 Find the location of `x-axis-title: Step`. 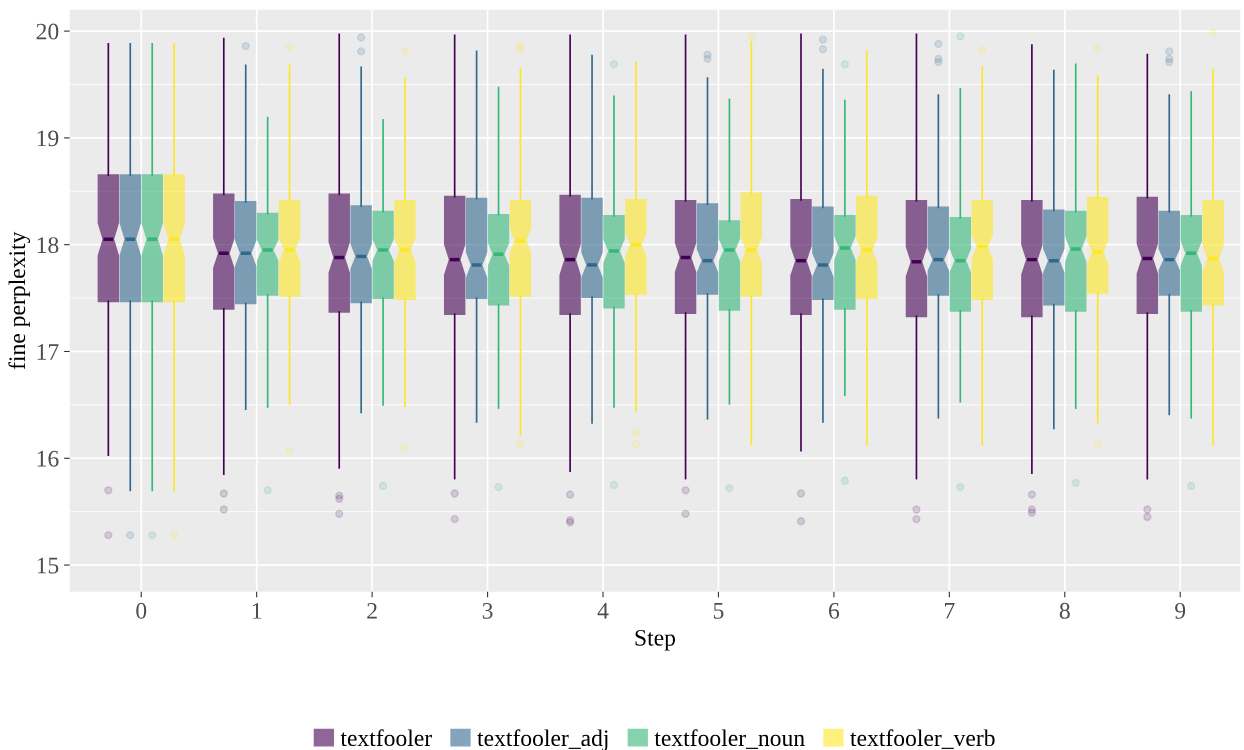

x-axis-title: Step is located at coordinates (655, 640).